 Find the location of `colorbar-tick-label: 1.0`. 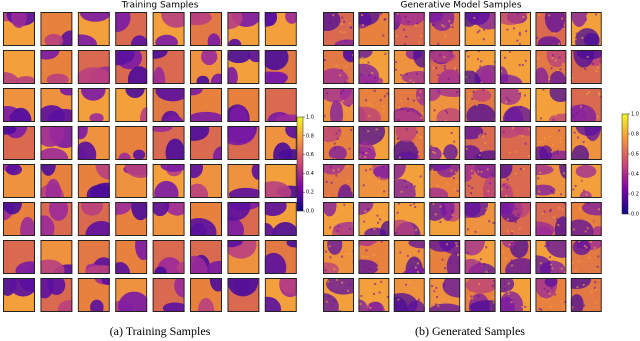

colorbar-tick-label: 1.0 is located at coordinates (635, 115).